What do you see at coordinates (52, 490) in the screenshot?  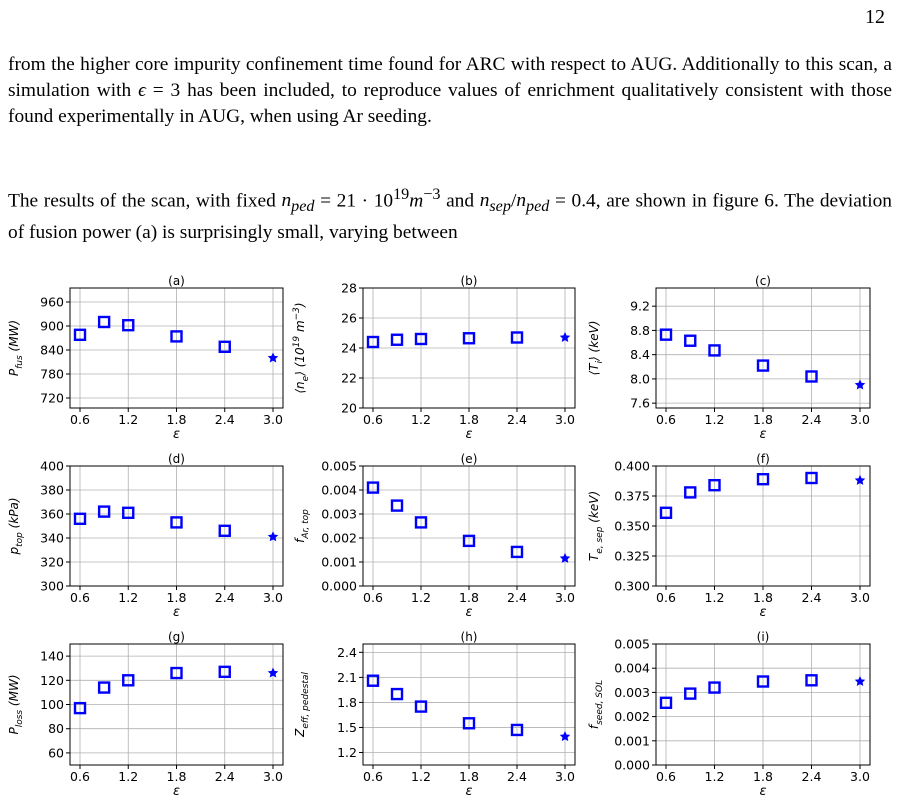 I see `y-tick-label: 380` at bounding box center [52, 490].